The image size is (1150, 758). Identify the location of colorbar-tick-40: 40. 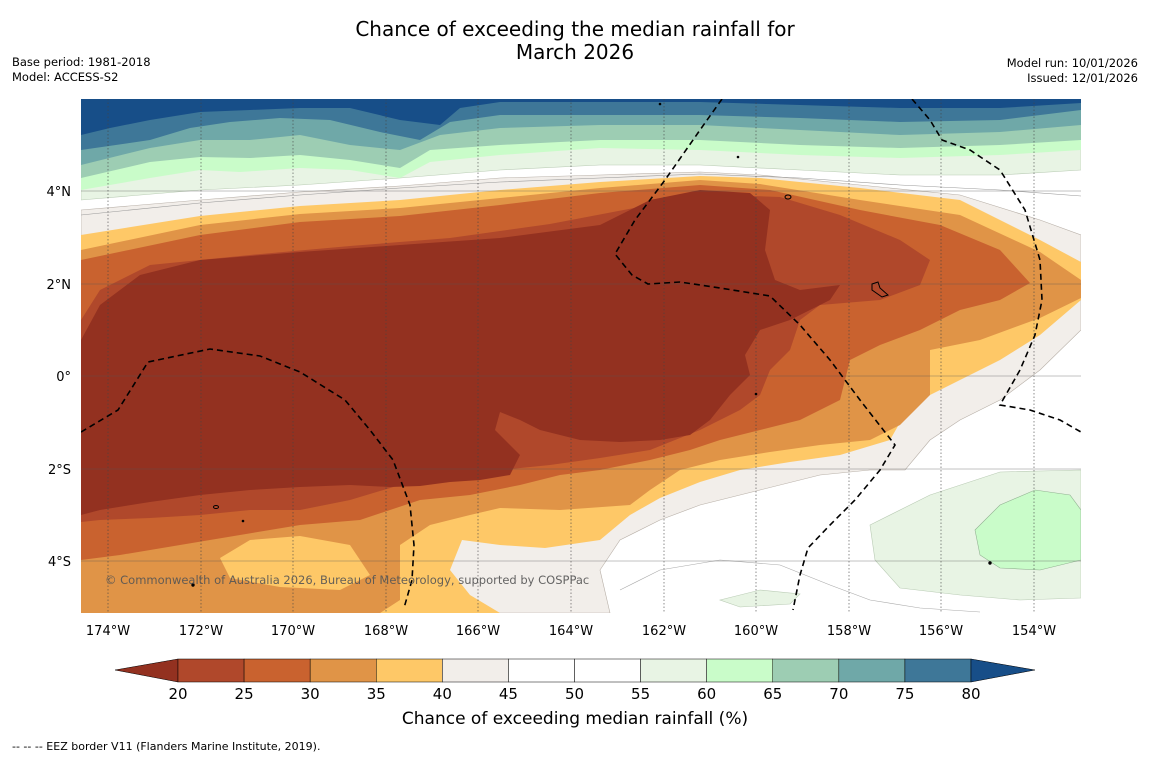
(442, 694).